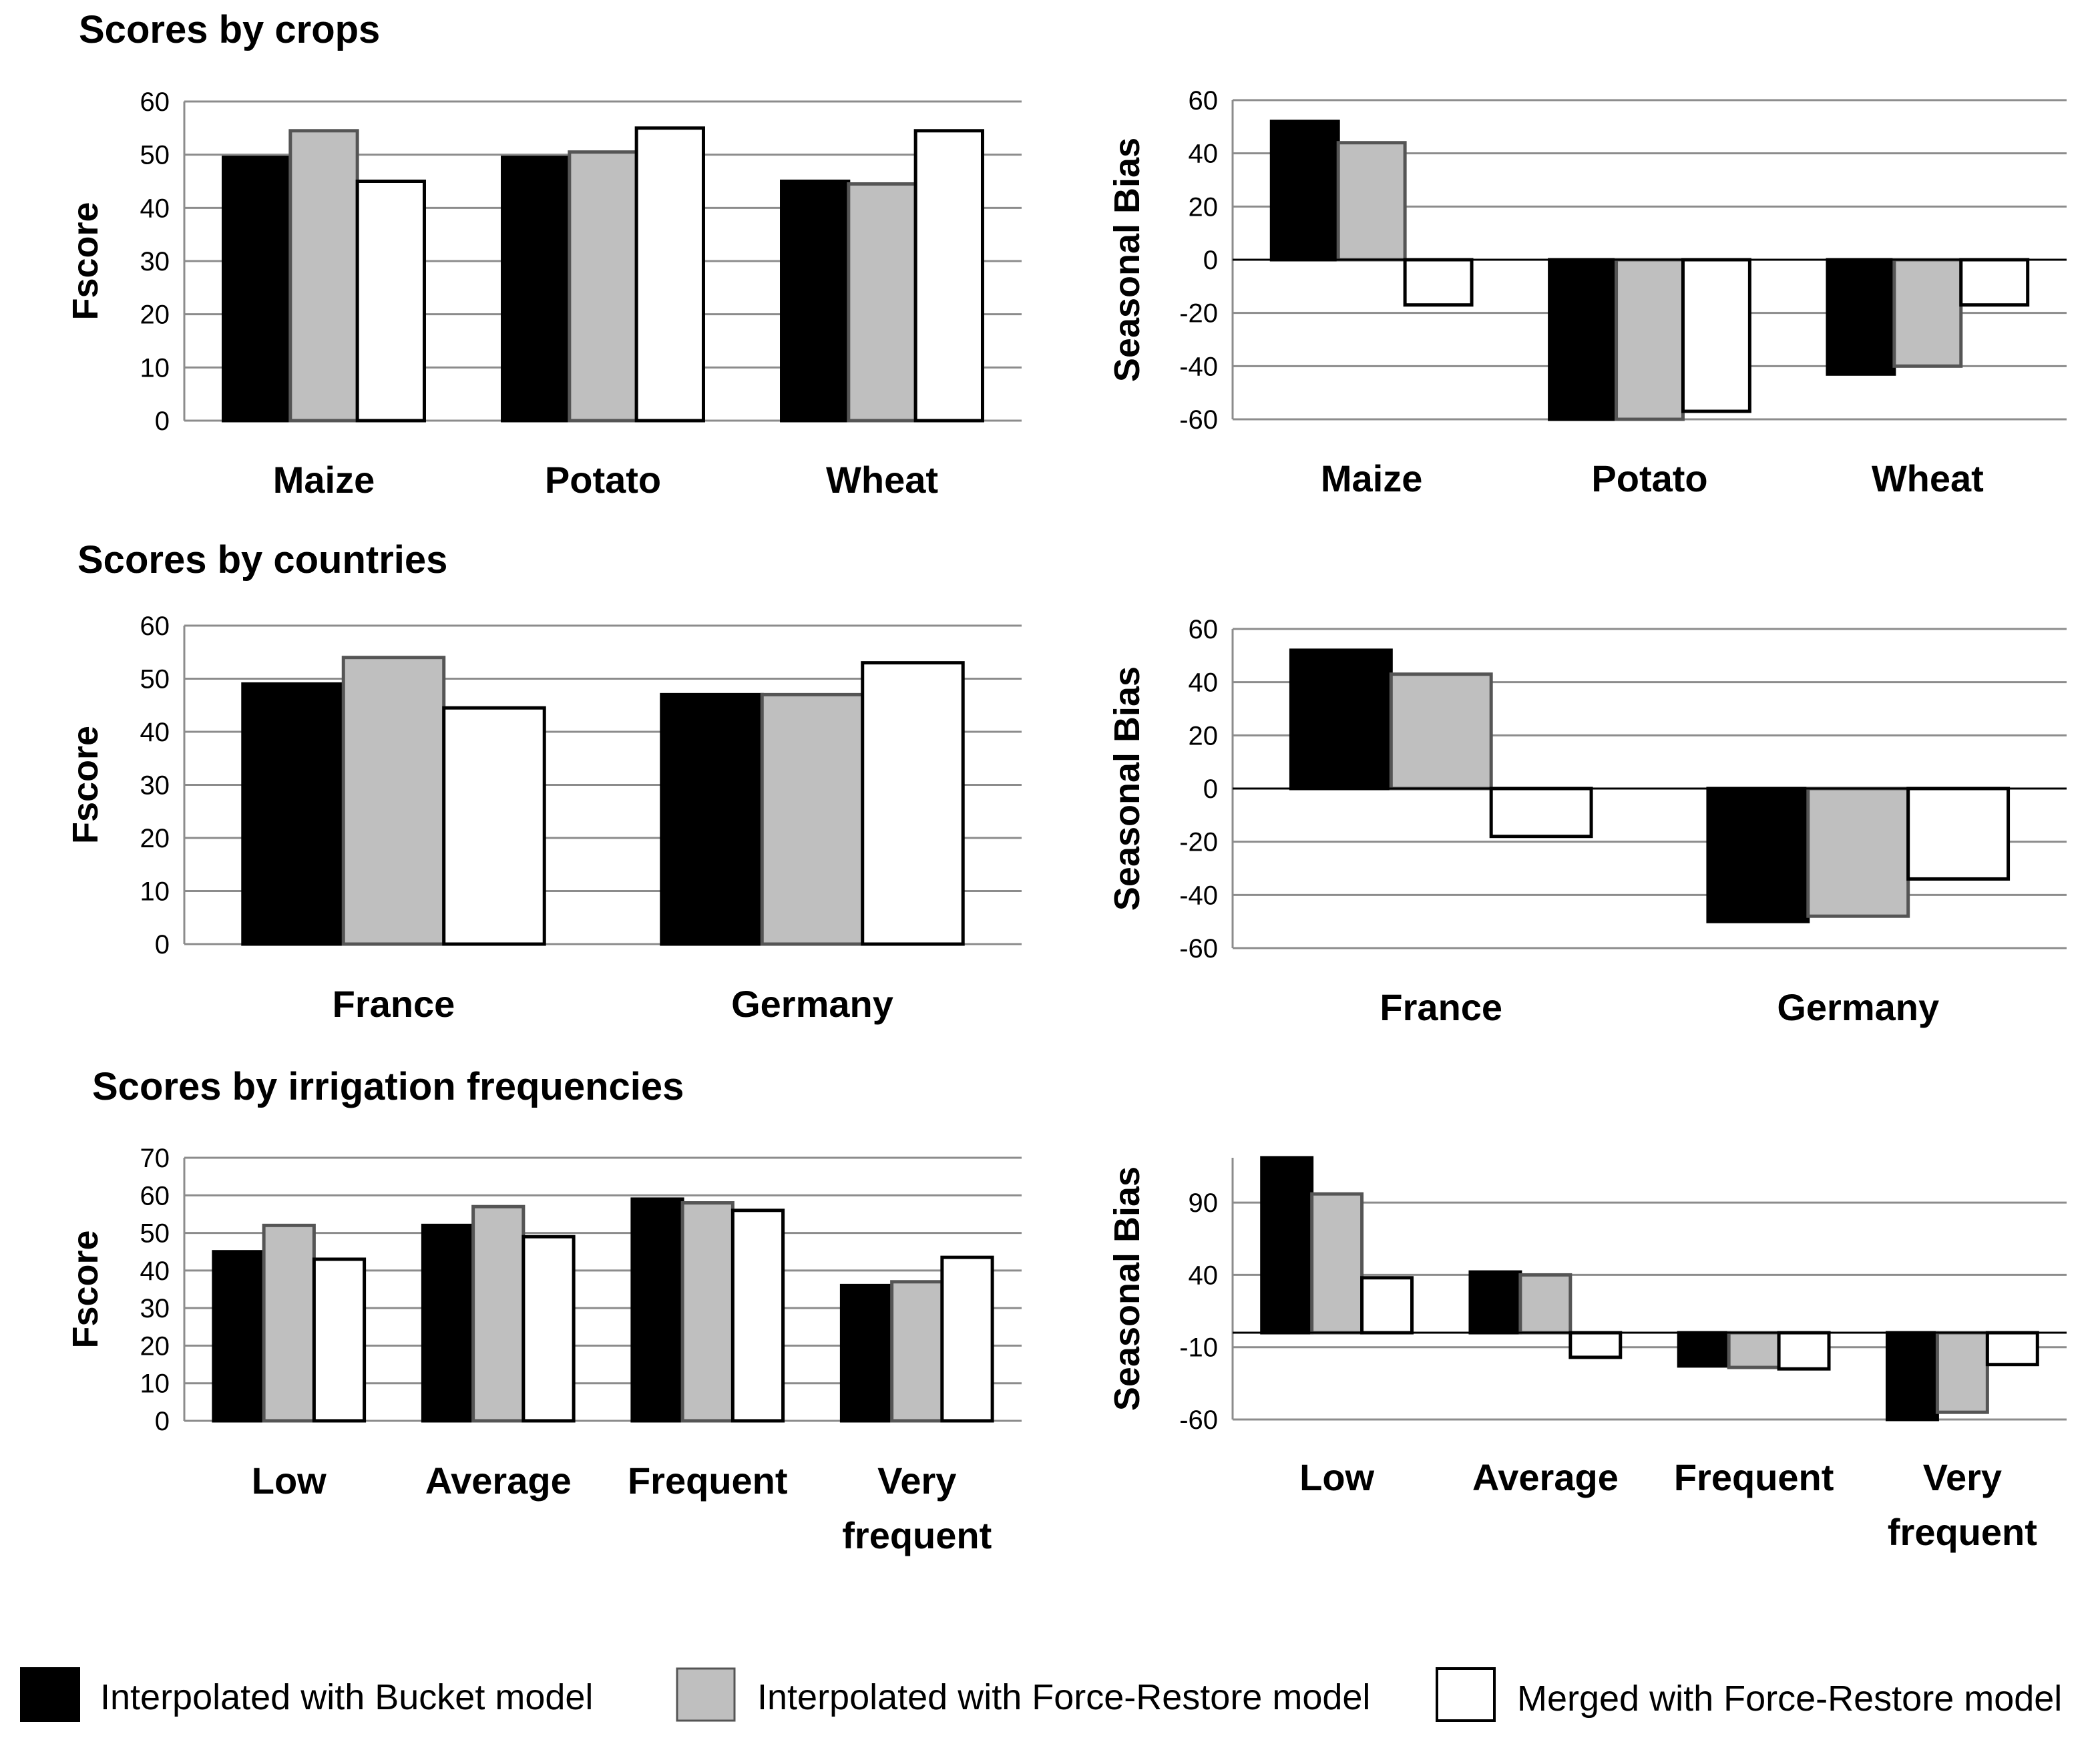 The width and height of the screenshot is (2100, 1752). What do you see at coordinates (706, 1694) in the screenshot?
I see `legend-swatch-force-restore` at bounding box center [706, 1694].